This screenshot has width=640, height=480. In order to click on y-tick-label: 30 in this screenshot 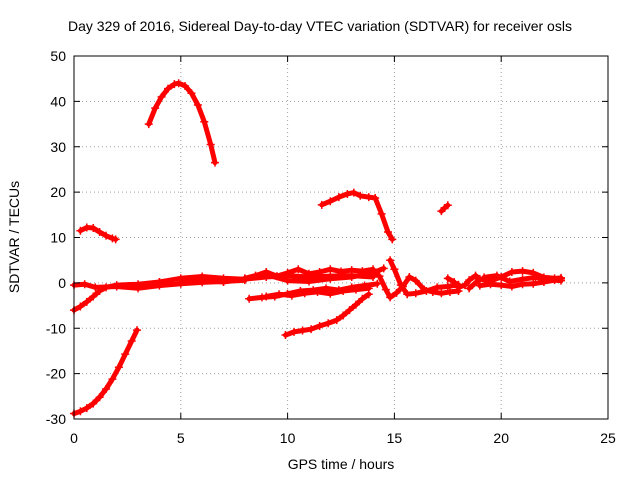, I will do `click(58, 147)`.